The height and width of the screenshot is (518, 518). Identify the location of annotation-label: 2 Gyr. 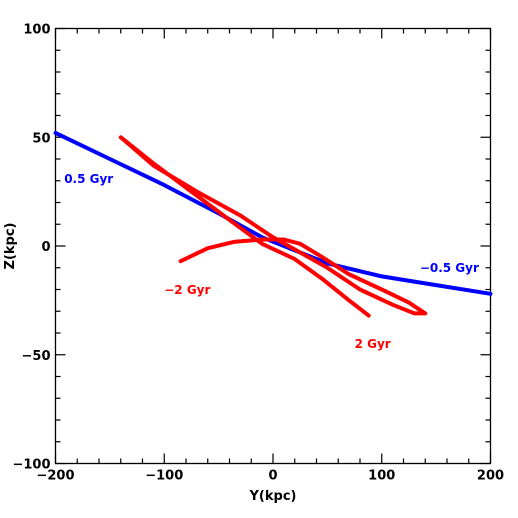
(373, 344).